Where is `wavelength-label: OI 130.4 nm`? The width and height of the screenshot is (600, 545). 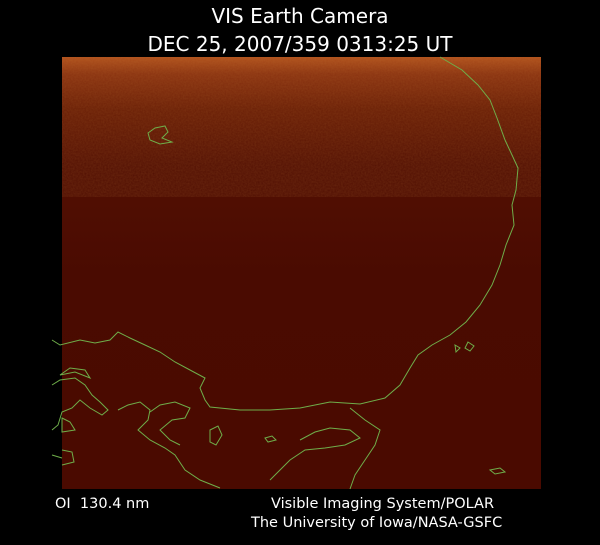
wavelength-label: OI 130.4 nm is located at coordinates (102, 504).